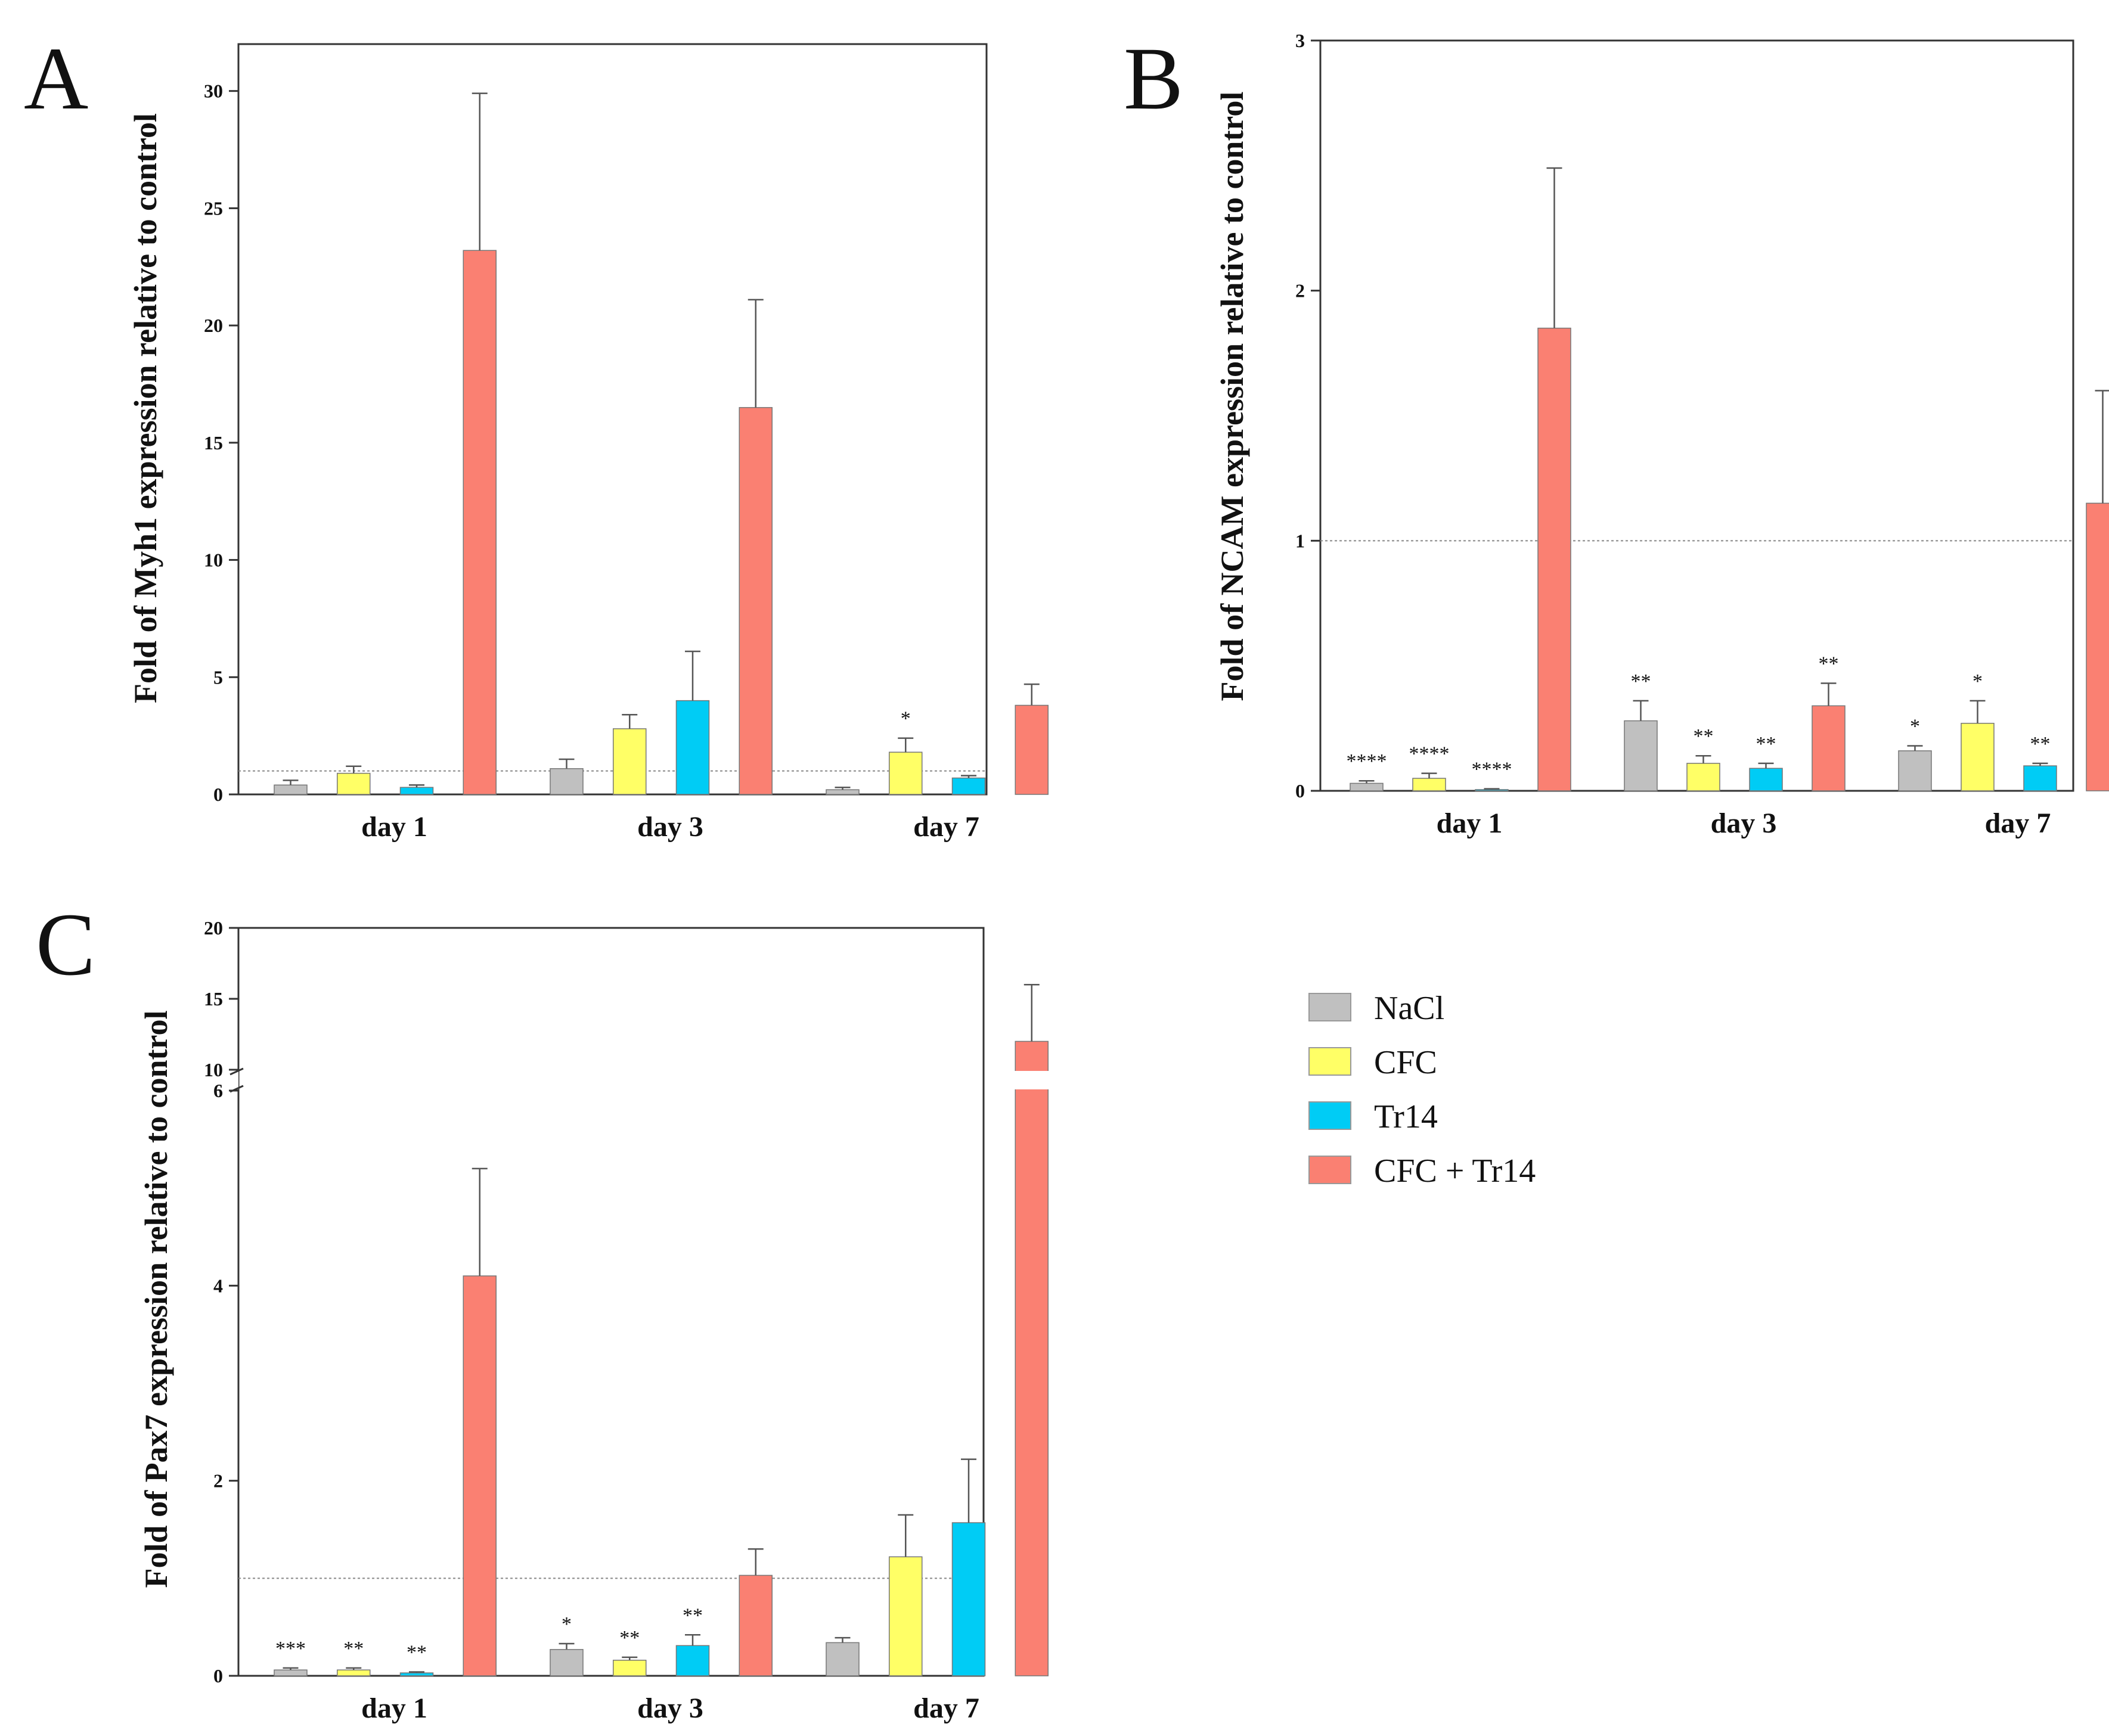  I want to click on panel-b-x-tick-label-day-7: day 7, so click(2018, 824).